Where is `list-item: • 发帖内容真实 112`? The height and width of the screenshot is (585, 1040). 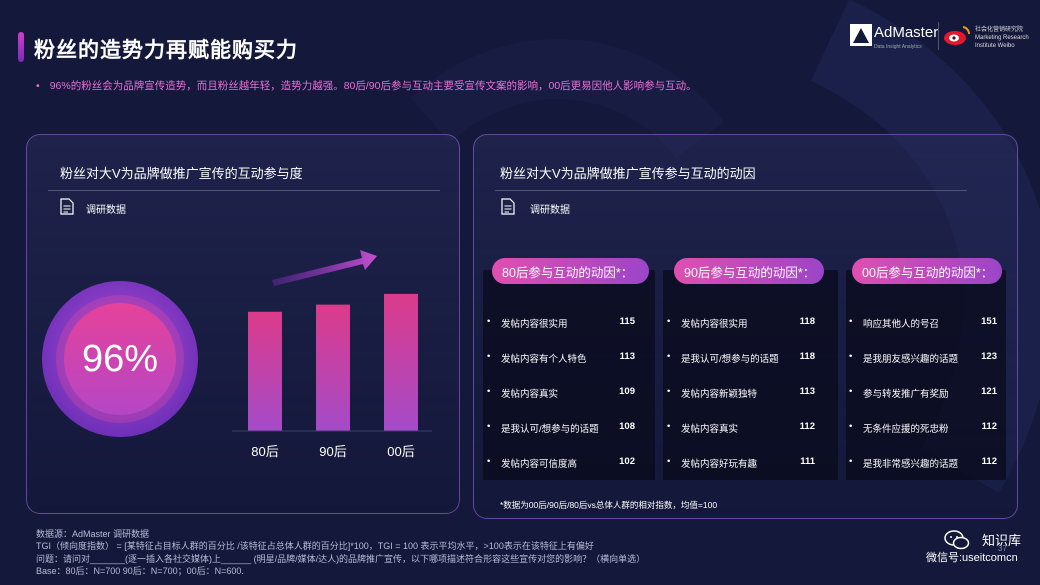 list-item: • 发帖内容真实 112 is located at coordinates (741, 428).